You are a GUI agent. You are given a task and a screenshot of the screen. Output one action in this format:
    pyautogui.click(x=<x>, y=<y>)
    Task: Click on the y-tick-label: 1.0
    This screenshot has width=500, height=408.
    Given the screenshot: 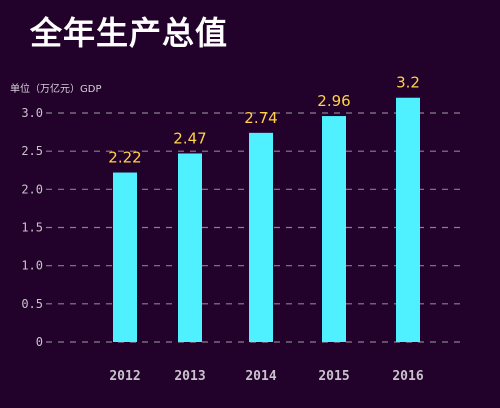 What is the action you would take?
    pyautogui.click(x=32, y=266)
    